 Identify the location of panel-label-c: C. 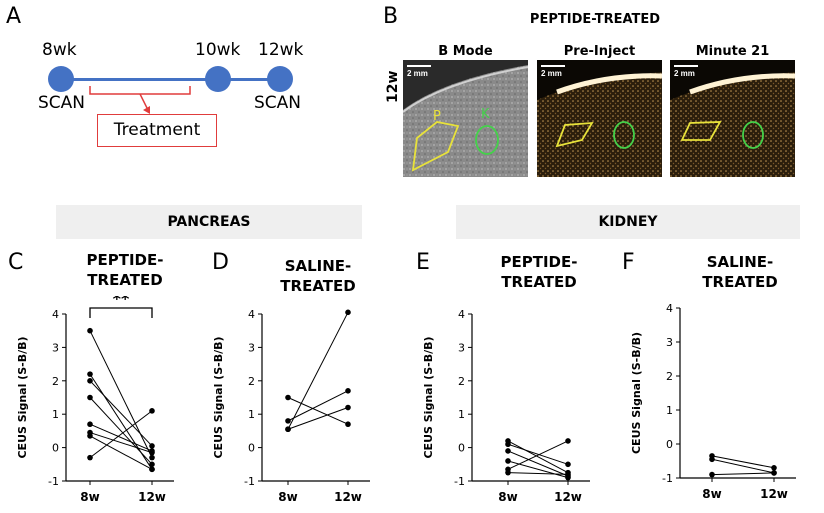
(16, 262).